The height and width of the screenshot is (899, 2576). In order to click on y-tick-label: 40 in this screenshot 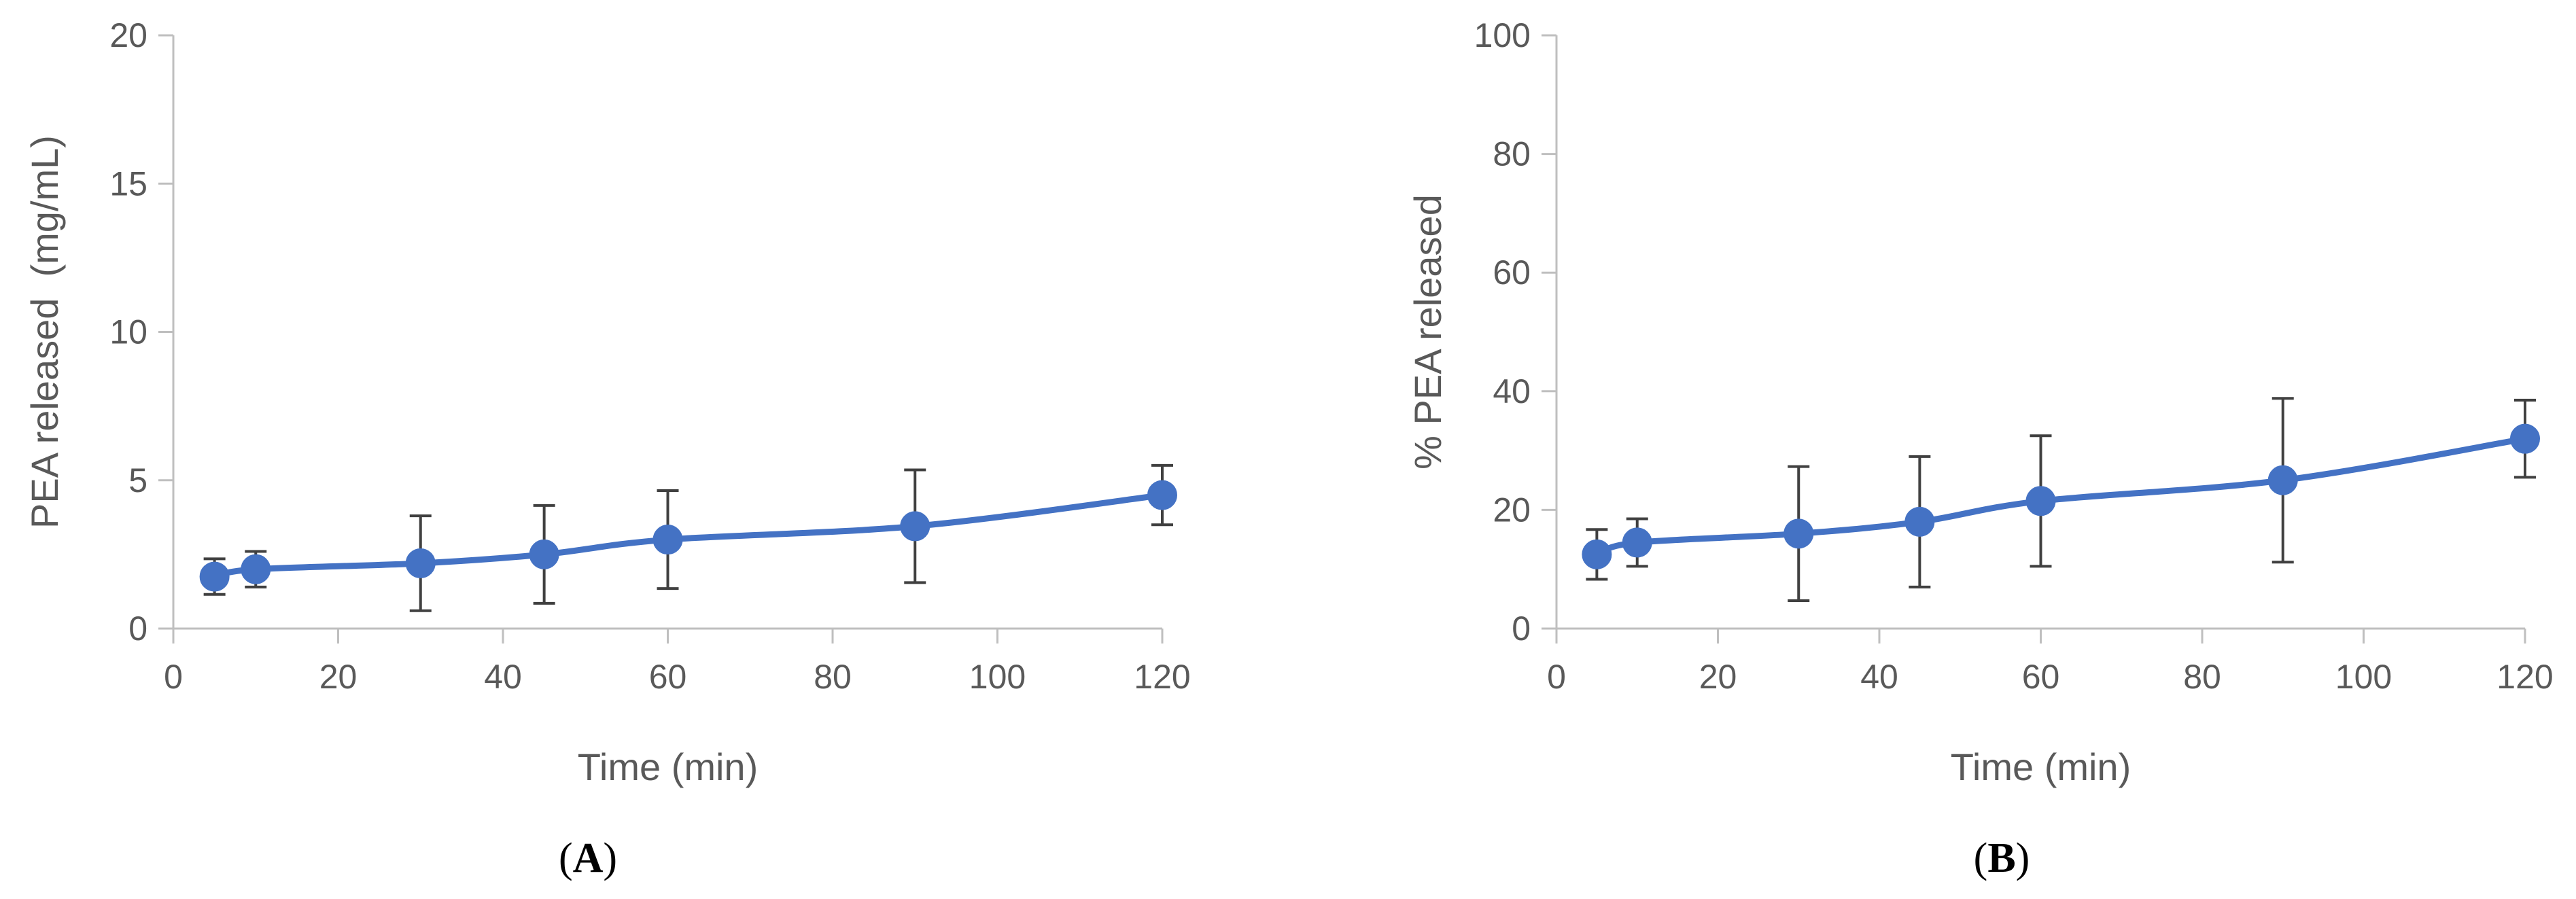, I will do `click(1512, 391)`.